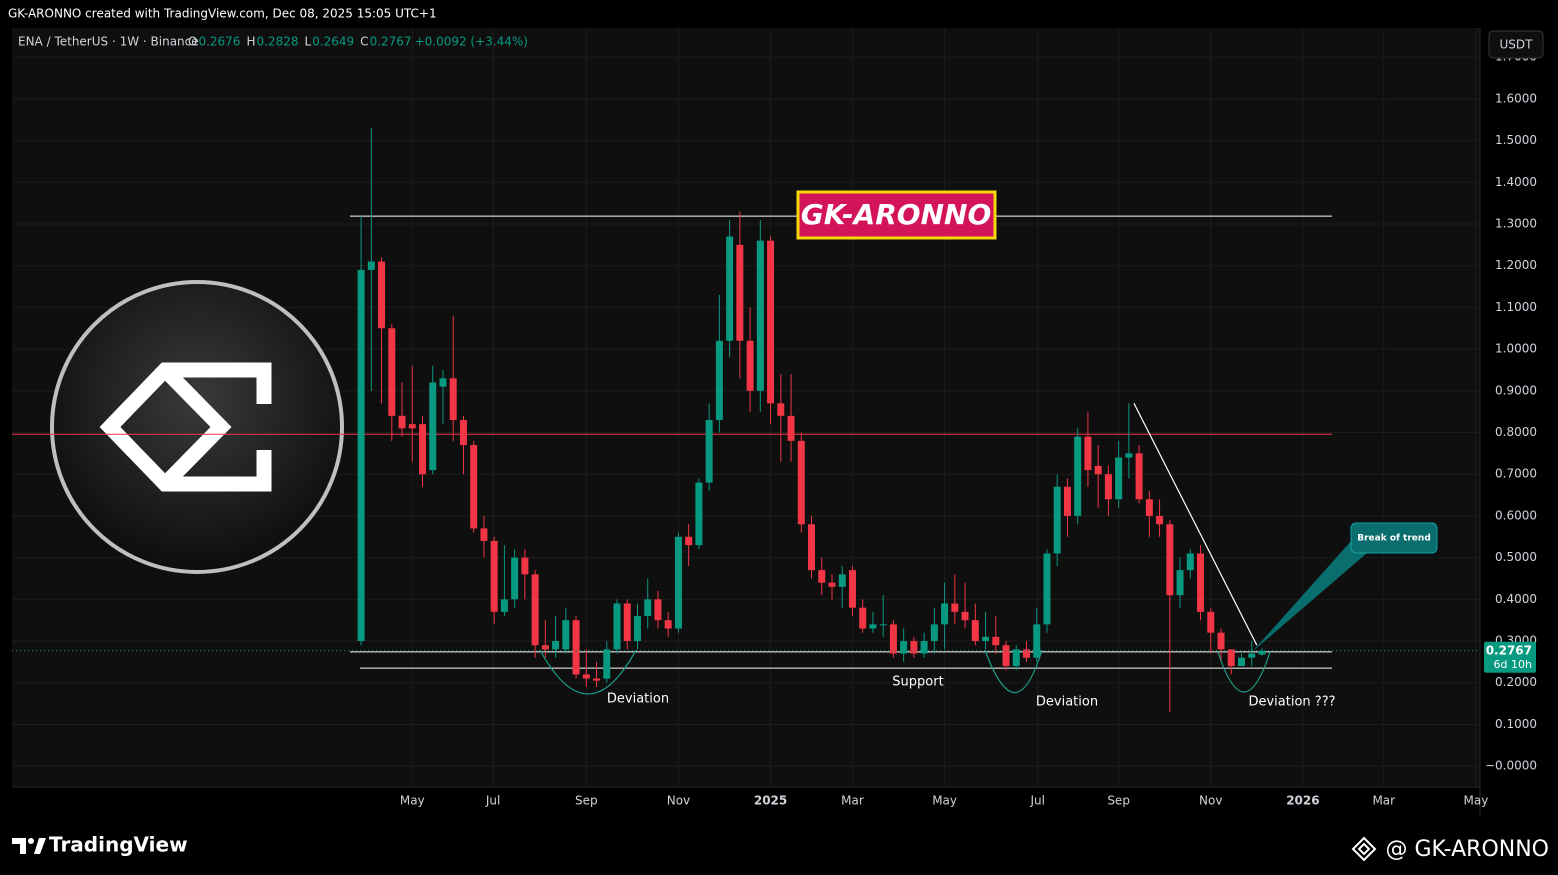 Image resolution: width=1558 pixels, height=875 pixels. What do you see at coordinates (1510, 657) in the screenshot?
I see `last-price-box` at bounding box center [1510, 657].